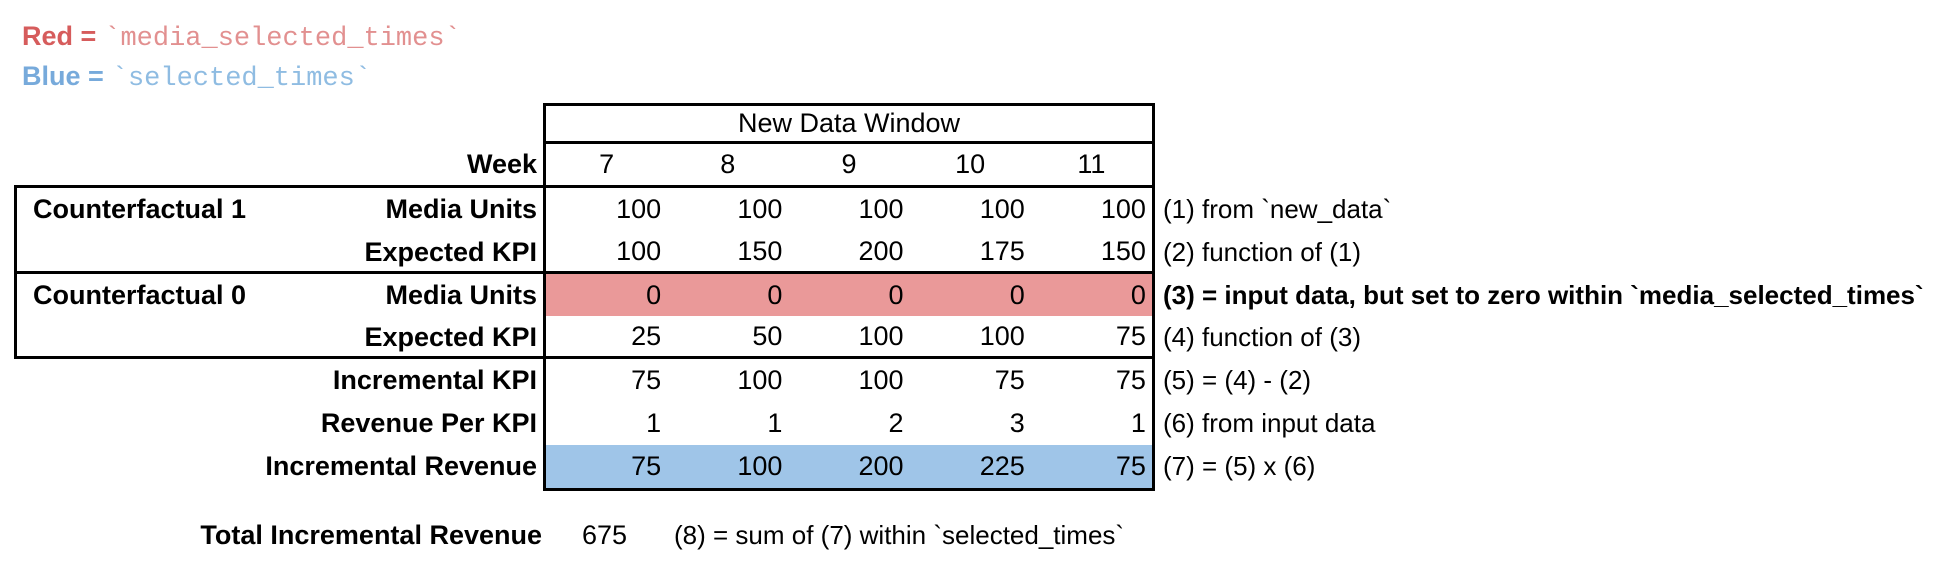  I want to click on week-header-row: 7 8 9 10 11, so click(849, 166).